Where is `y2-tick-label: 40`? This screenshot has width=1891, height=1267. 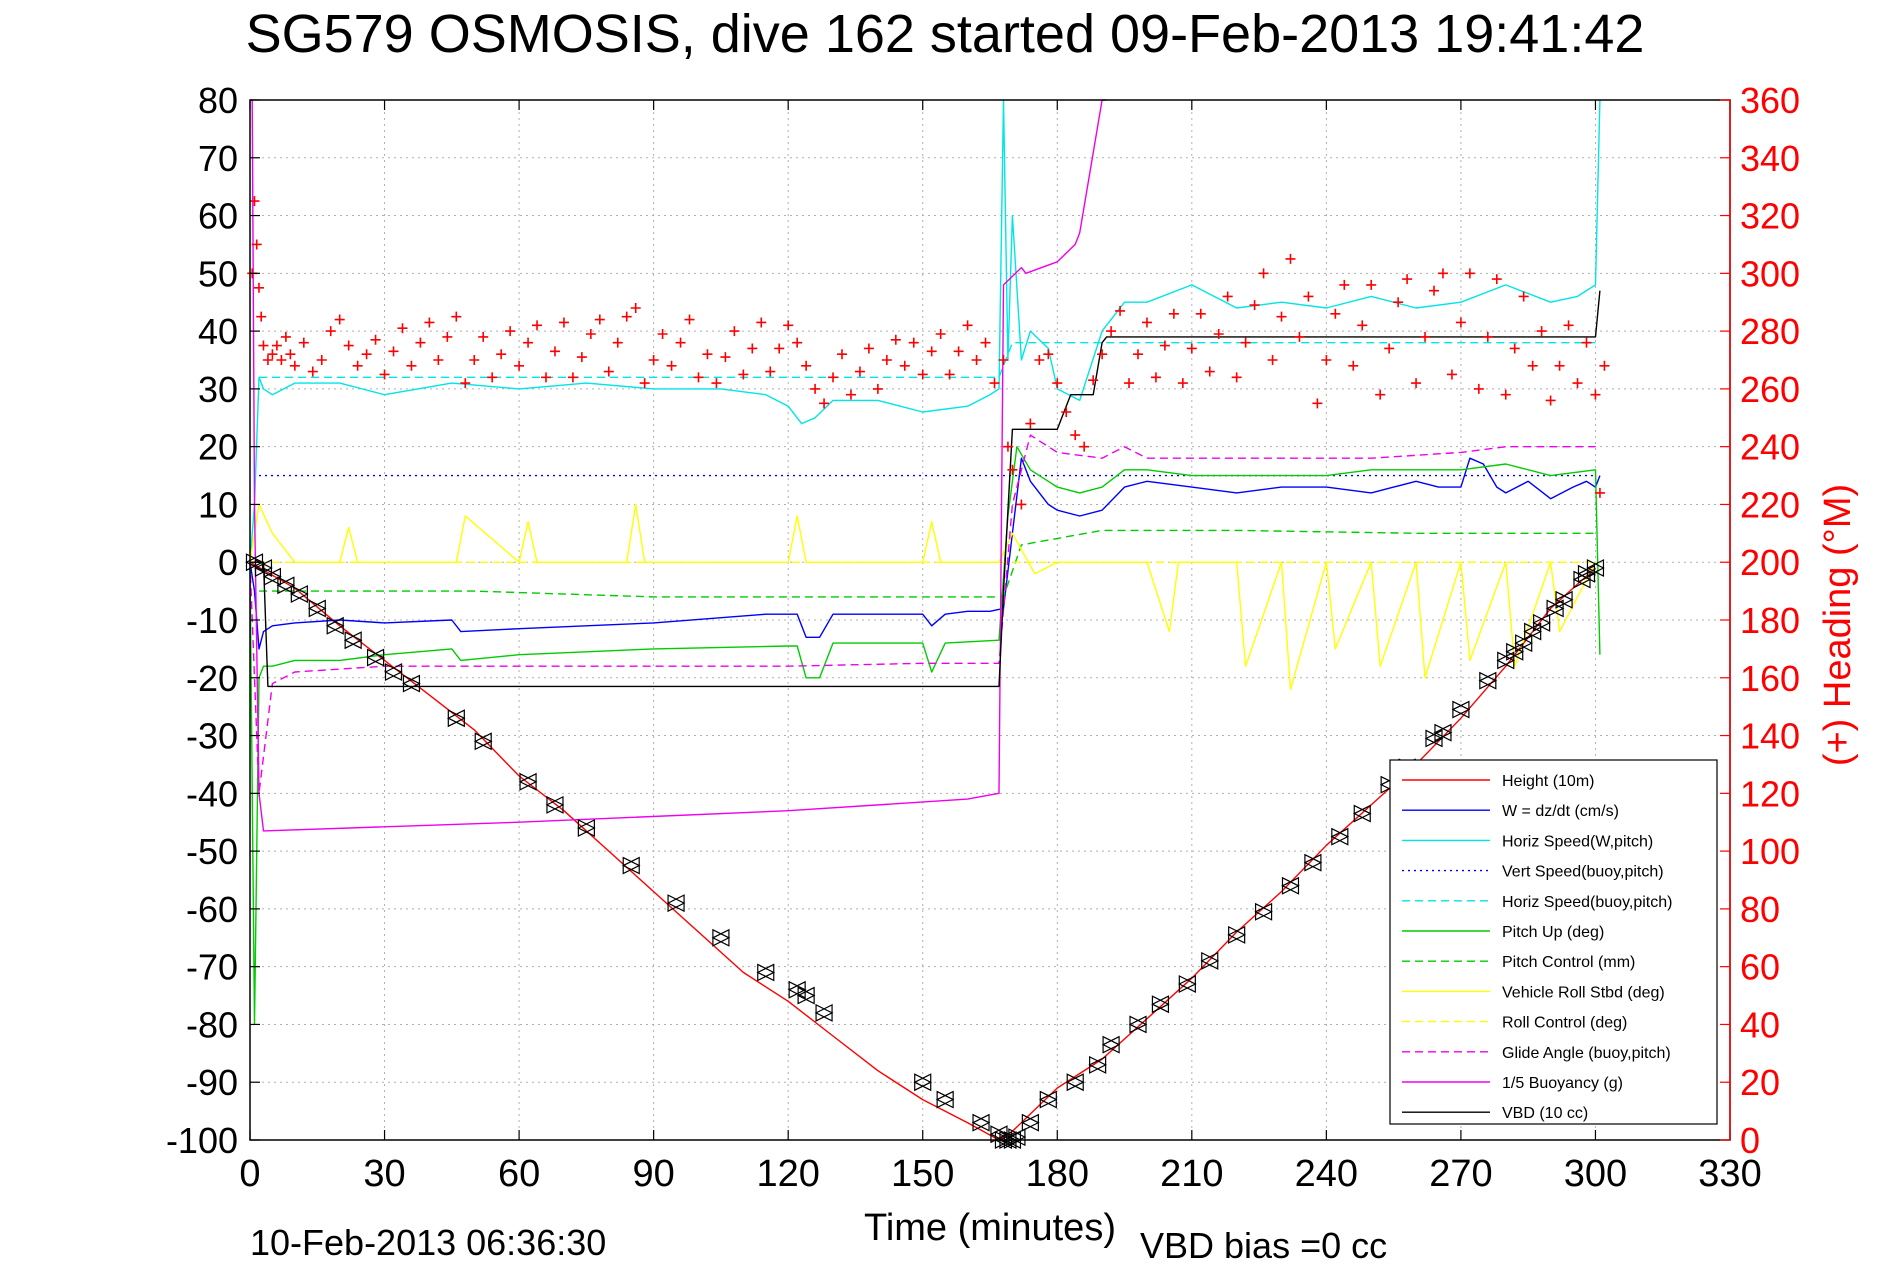
y2-tick-label: 40 is located at coordinates (1760, 1024).